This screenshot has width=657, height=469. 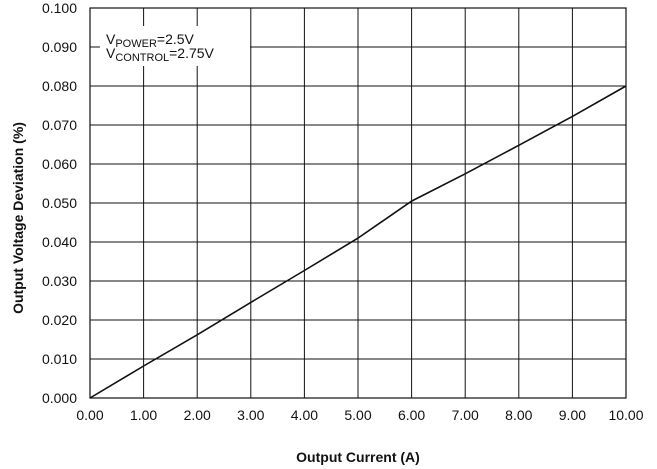 I want to click on x-tick-label: 3.00, so click(x=250, y=415).